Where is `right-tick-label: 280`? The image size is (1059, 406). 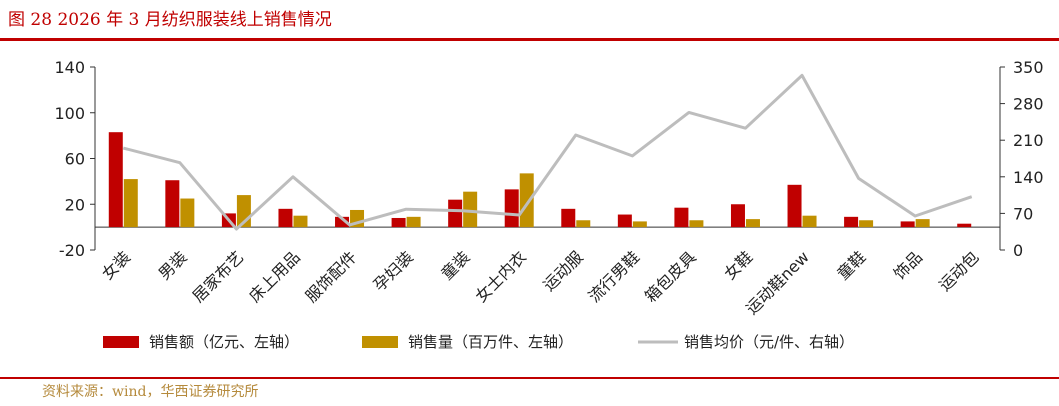 right-tick-label: 280 is located at coordinates (1028, 104).